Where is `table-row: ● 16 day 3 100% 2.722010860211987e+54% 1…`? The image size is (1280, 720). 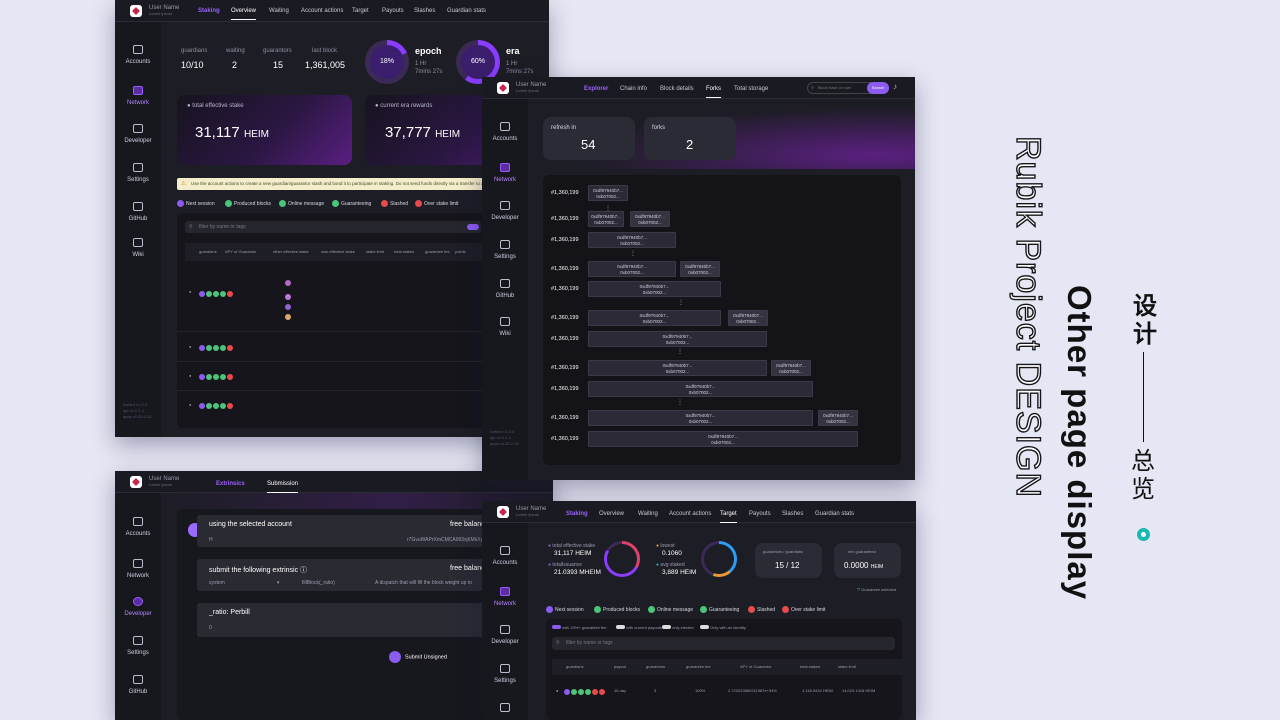 table-row: ● 16 day 3 100% 2.722010860211987e+54% 1… is located at coordinates (716, 691).